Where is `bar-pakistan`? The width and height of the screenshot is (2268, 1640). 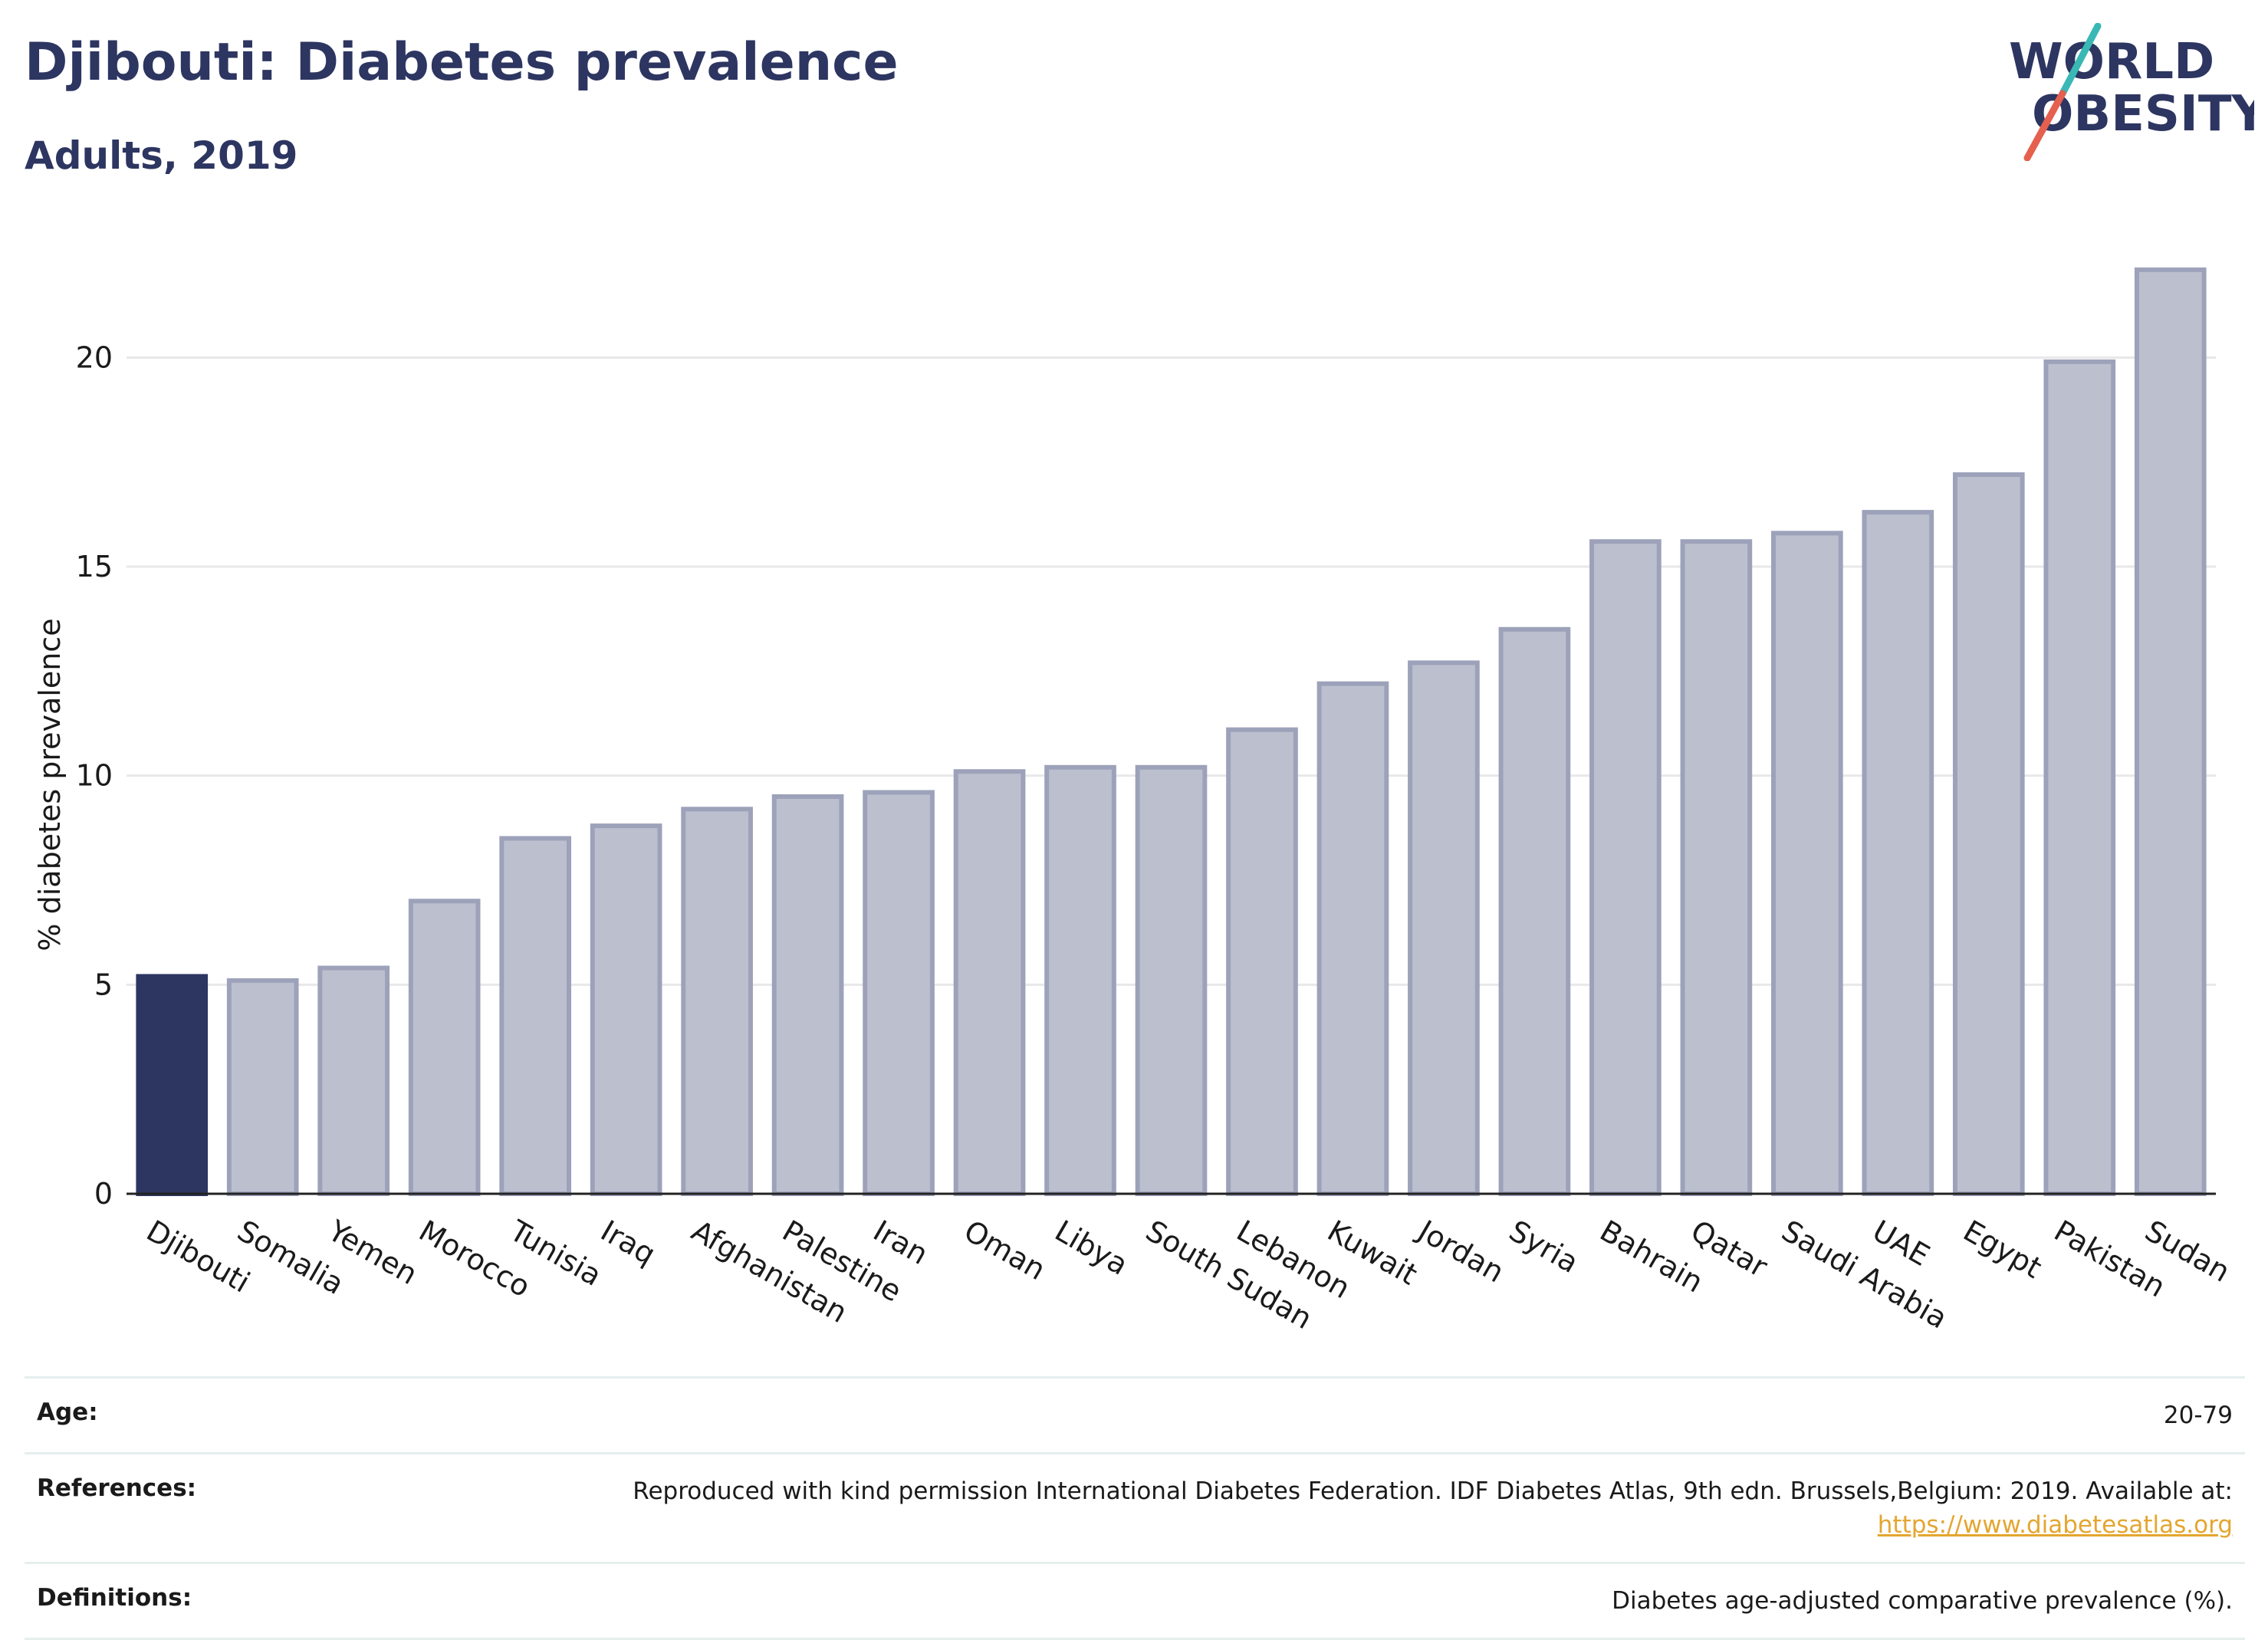
bar-pakistan is located at coordinates (2079, 778).